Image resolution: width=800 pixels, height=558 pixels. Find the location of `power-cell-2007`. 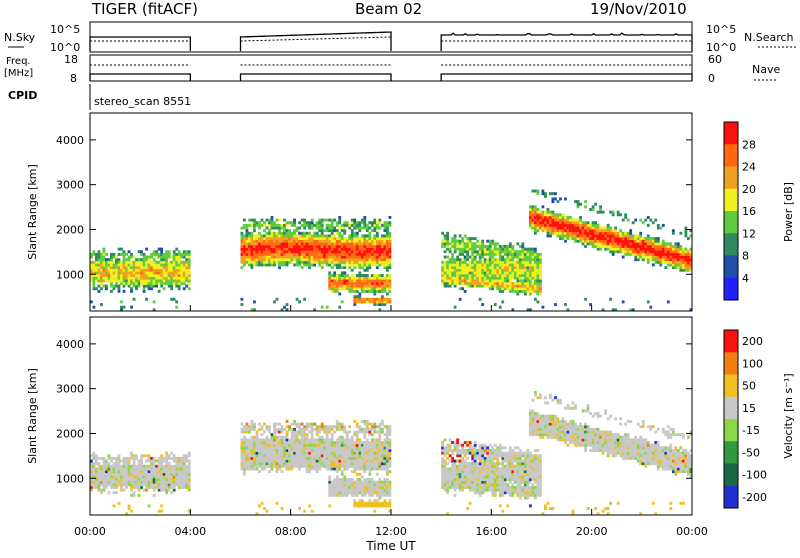

power-cell-2007 is located at coordinates (485, 246).